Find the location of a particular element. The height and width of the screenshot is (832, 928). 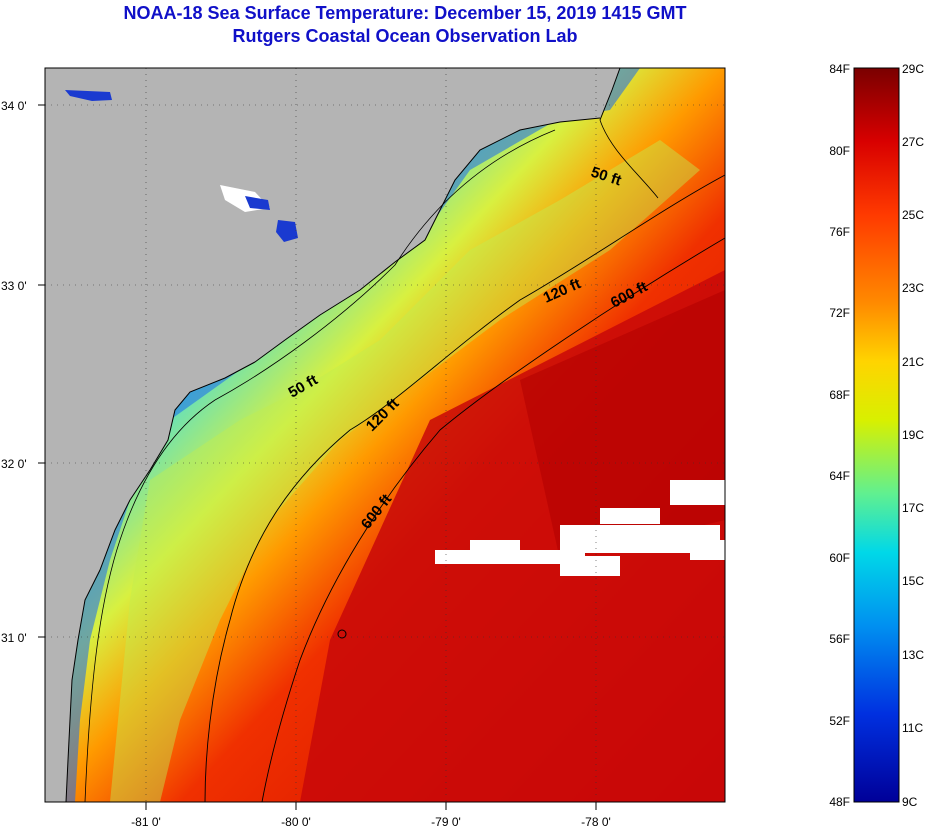

lon-label-78: -78 0' is located at coordinates (596, 822).